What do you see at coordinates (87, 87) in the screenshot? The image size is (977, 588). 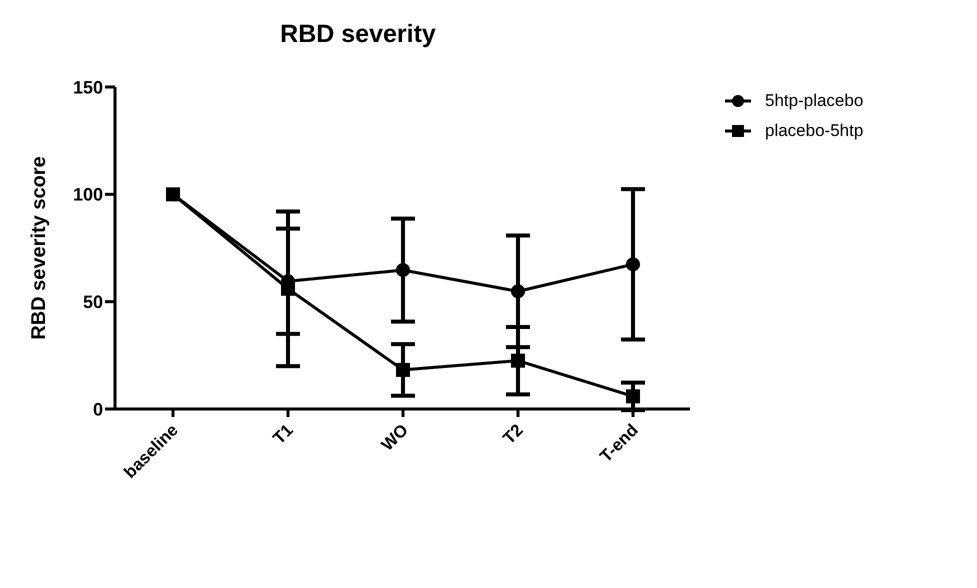 I see `y-tick-label: 150` at bounding box center [87, 87].